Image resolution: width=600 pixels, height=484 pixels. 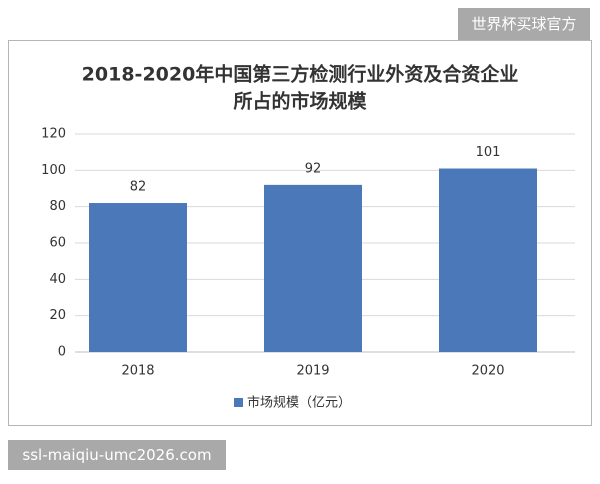 What do you see at coordinates (53, 134) in the screenshot?
I see `y-tick-label: 120` at bounding box center [53, 134].